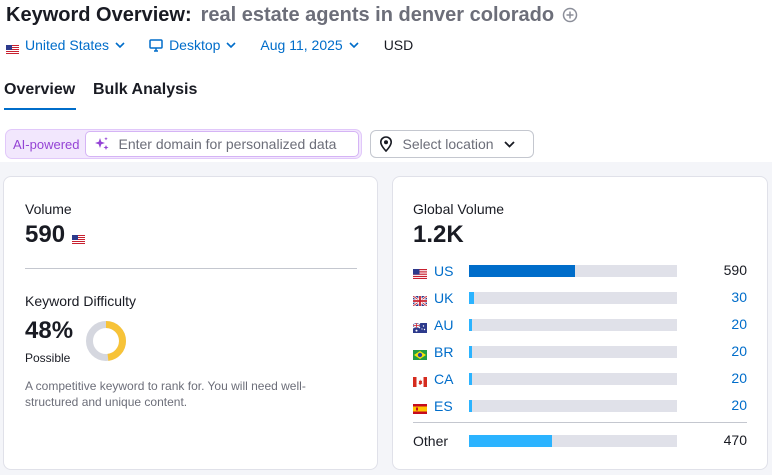  I want to click on ai-domain-box: AI-powered, so click(184, 144).